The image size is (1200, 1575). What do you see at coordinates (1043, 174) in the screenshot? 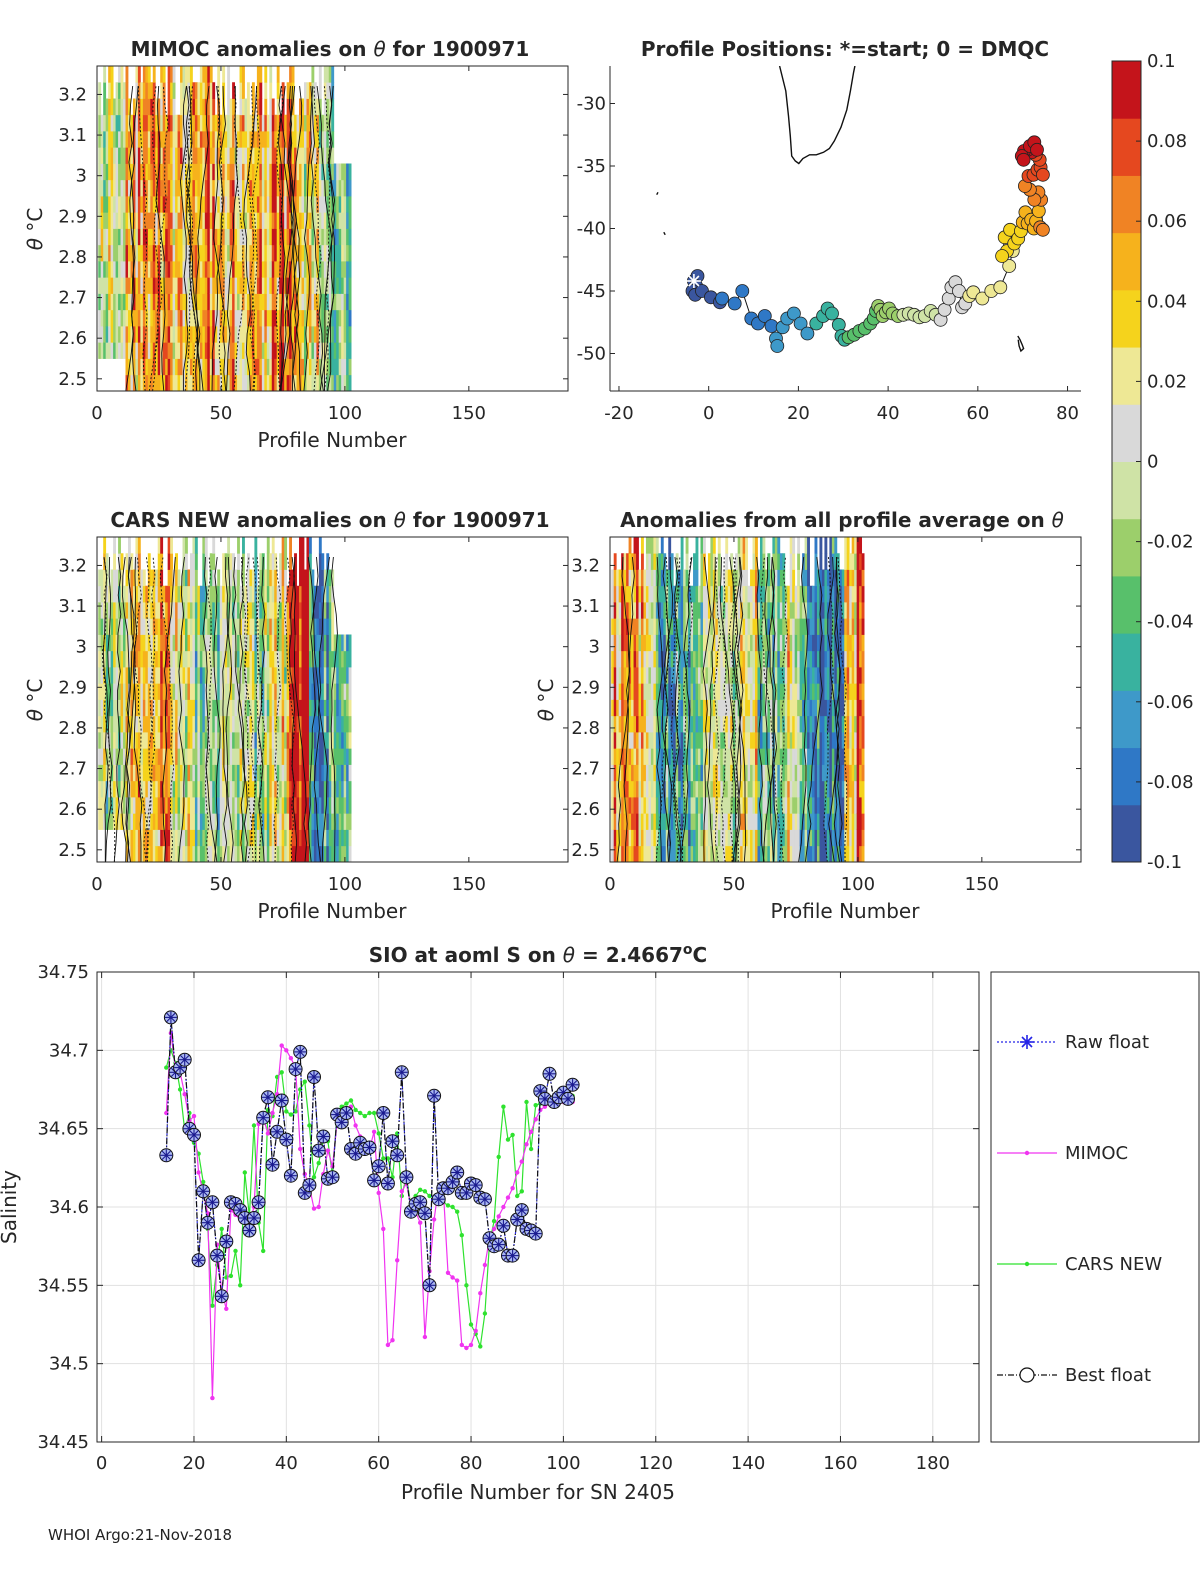
I see `profile-position-marker` at bounding box center [1043, 174].